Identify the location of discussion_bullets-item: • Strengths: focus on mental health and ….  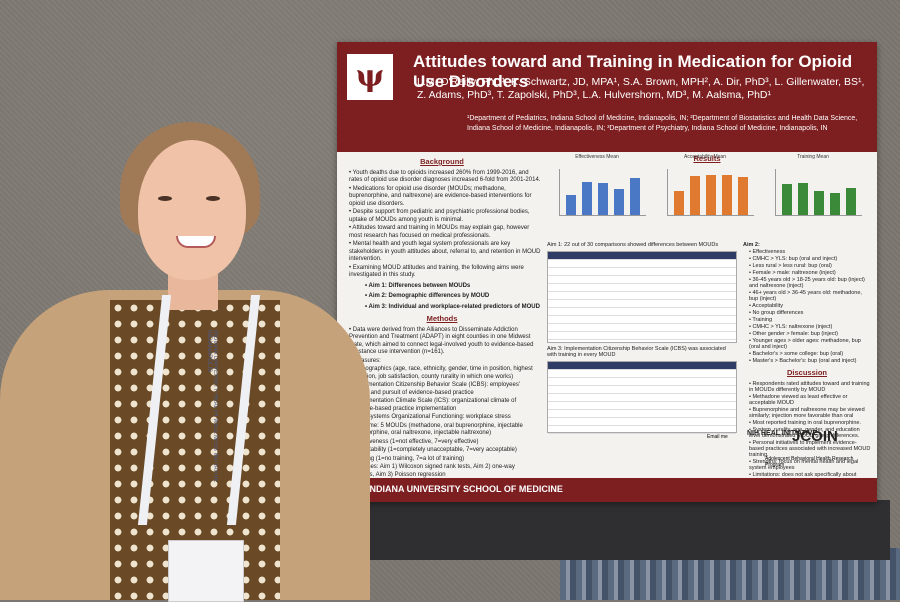
(804, 465).